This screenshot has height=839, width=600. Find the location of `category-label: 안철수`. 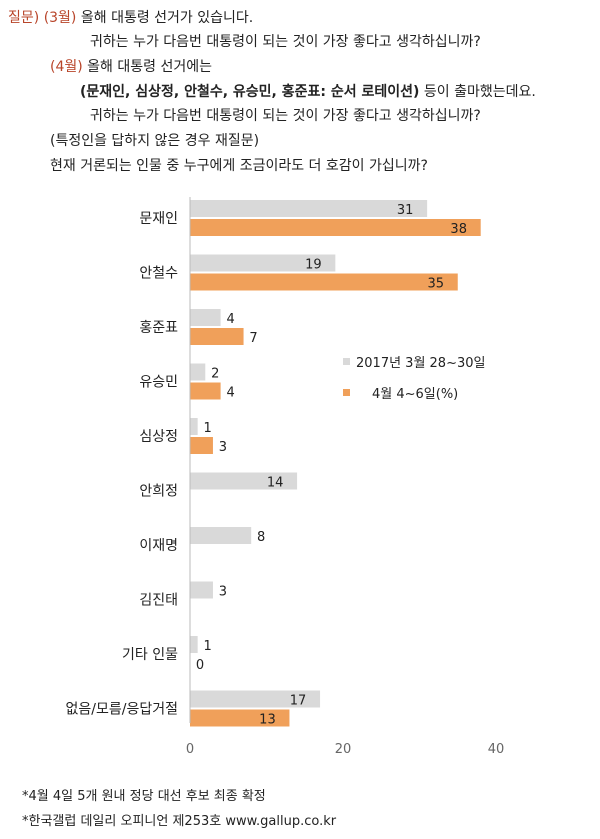

category-label: 안철수 is located at coordinates (158, 274).